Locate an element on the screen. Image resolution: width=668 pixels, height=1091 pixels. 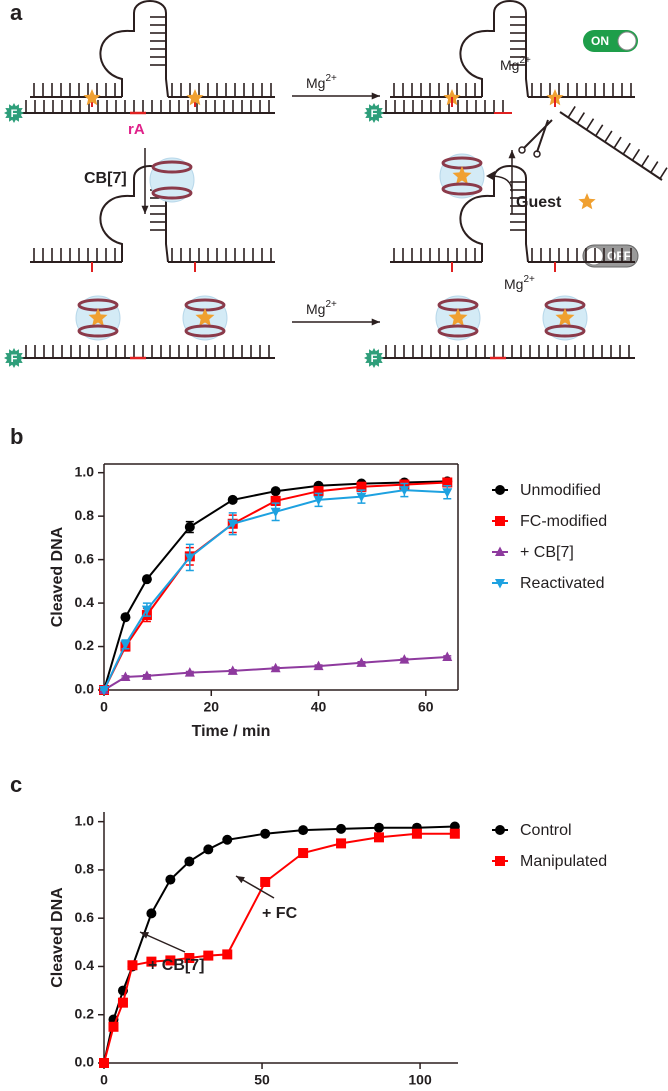
ra-label: rA is located at coordinates (136, 129).